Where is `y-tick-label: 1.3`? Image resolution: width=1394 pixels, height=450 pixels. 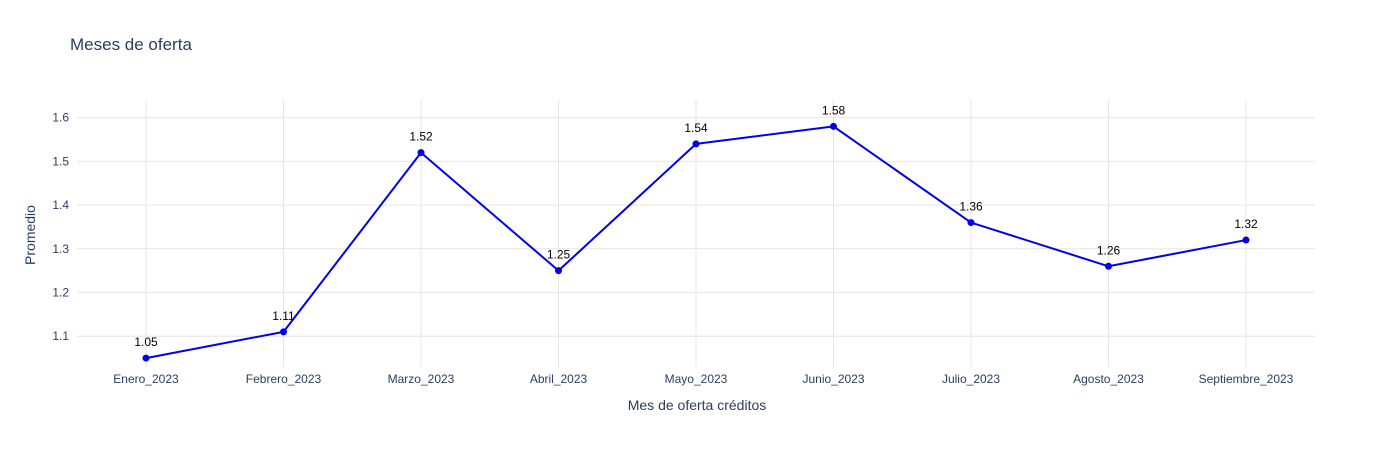
y-tick-label: 1.3 is located at coordinates (60, 249).